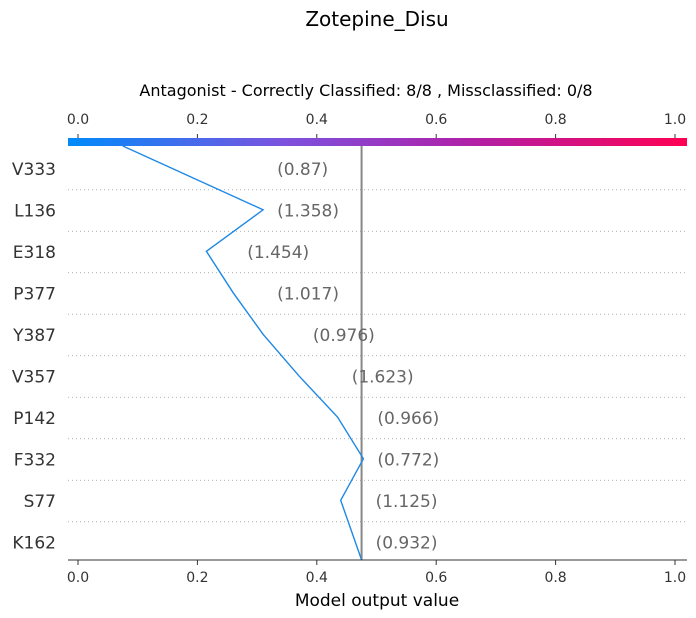 The image size is (696, 618). Describe the element at coordinates (436, 578) in the screenshot. I see `bottom-tick-label: 0.6` at that location.